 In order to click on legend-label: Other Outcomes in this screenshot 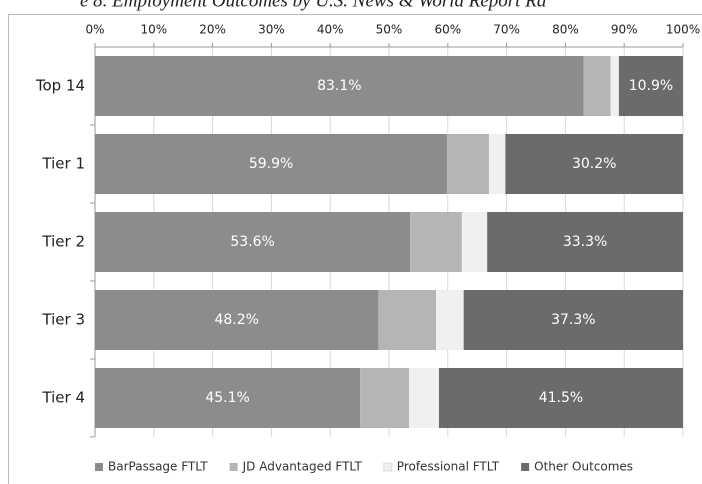, I will do `click(583, 467)`.